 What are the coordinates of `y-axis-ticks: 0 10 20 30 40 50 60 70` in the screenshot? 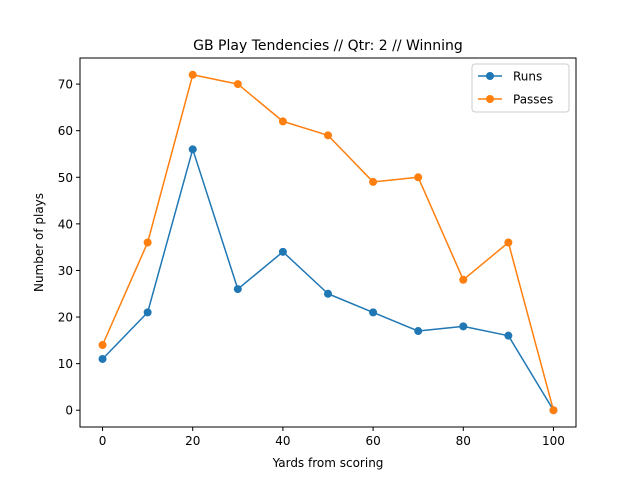 It's located at (69, 248).